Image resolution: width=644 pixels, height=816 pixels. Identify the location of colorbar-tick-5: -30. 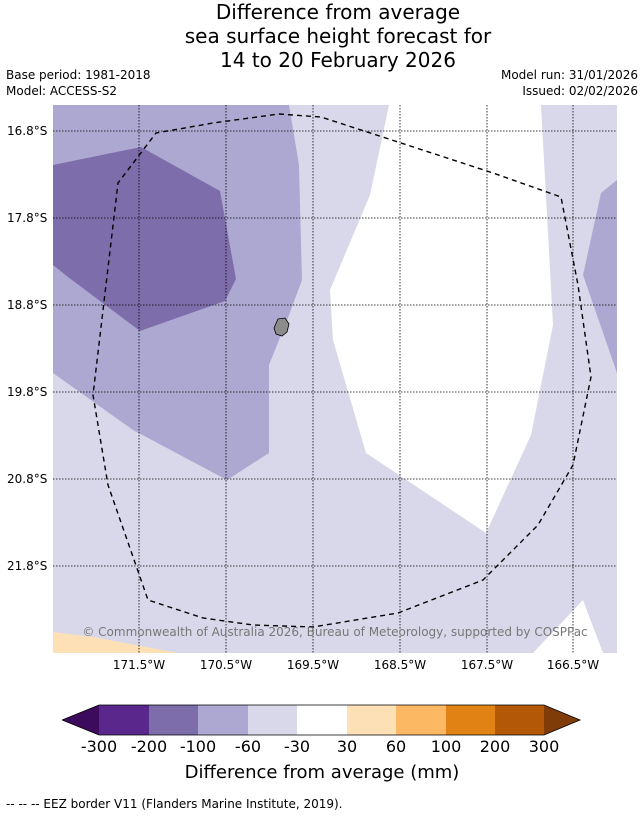
(297, 746).